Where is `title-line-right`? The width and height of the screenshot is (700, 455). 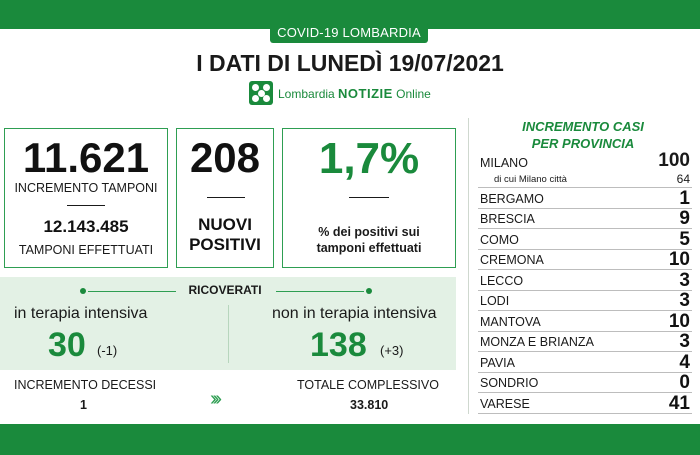 title-line-right is located at coordinates (320, 291).